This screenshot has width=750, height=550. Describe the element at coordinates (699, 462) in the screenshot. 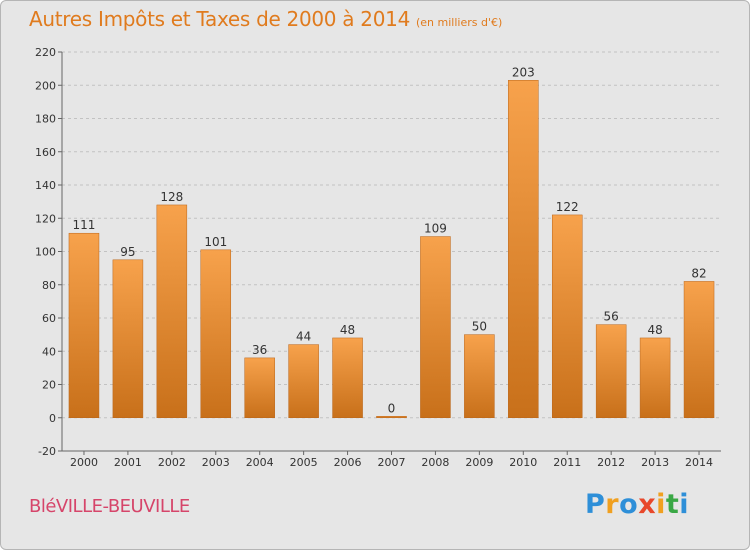

I see `x-tick-label: 2014` at that location.